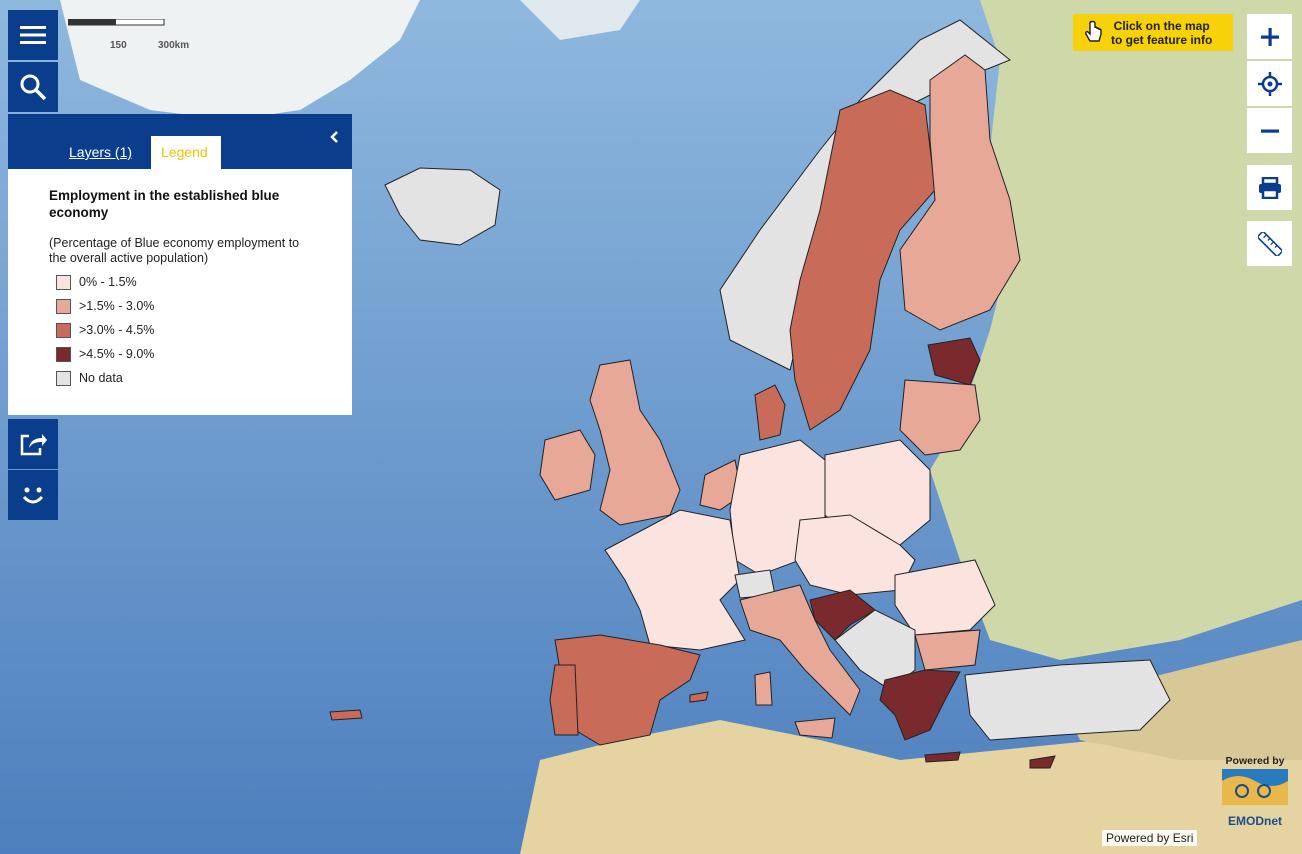  I want to click on search-icon, so click(33, 87).